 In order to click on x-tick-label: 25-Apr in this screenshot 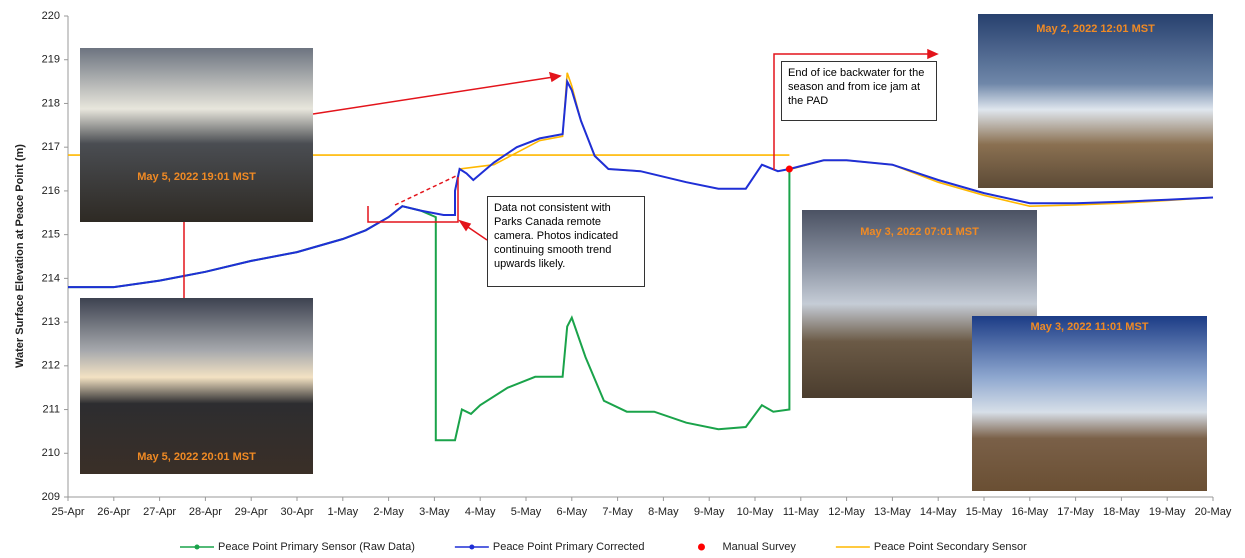, I will do `click(67, 512)`.